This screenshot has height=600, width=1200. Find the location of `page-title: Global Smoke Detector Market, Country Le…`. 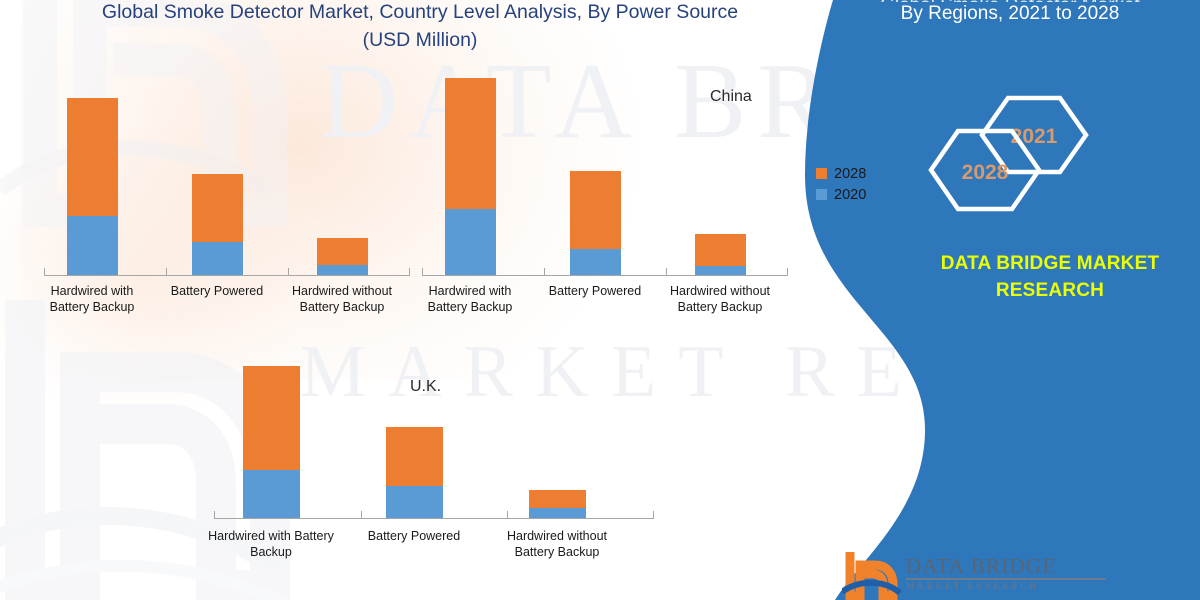

page-title: Global Smoke Detector Market, Country Le… is located at coordinates (420, 27).